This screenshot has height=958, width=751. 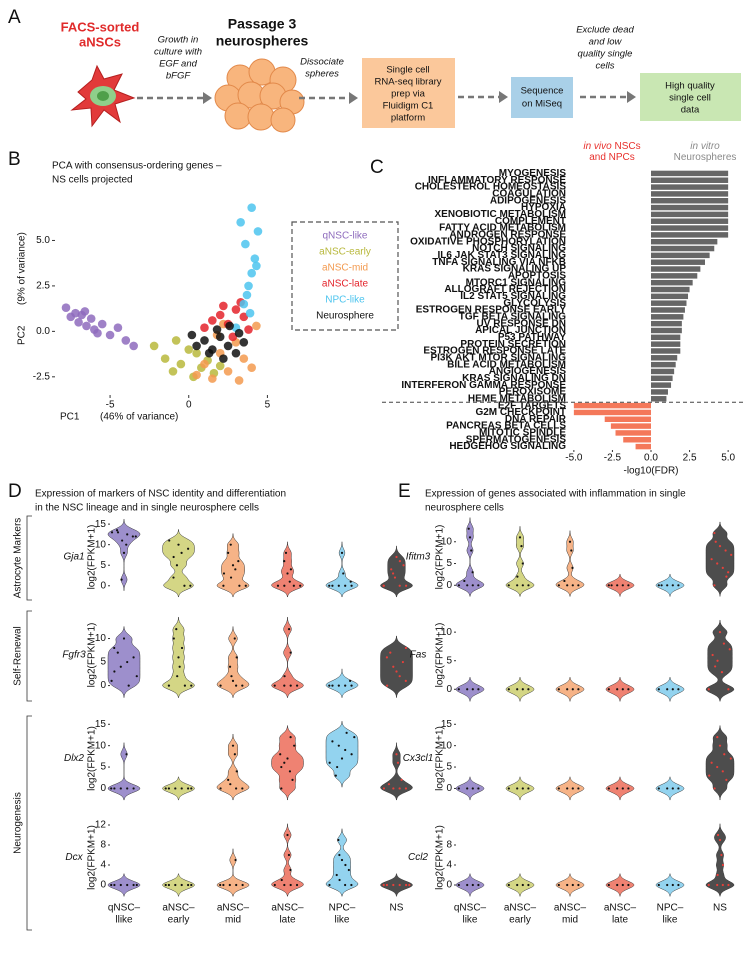 What do you see at coordinates (73, 557) in the screenshot?
I see `gene-label: Gja1` at bounding box center [73, 557].